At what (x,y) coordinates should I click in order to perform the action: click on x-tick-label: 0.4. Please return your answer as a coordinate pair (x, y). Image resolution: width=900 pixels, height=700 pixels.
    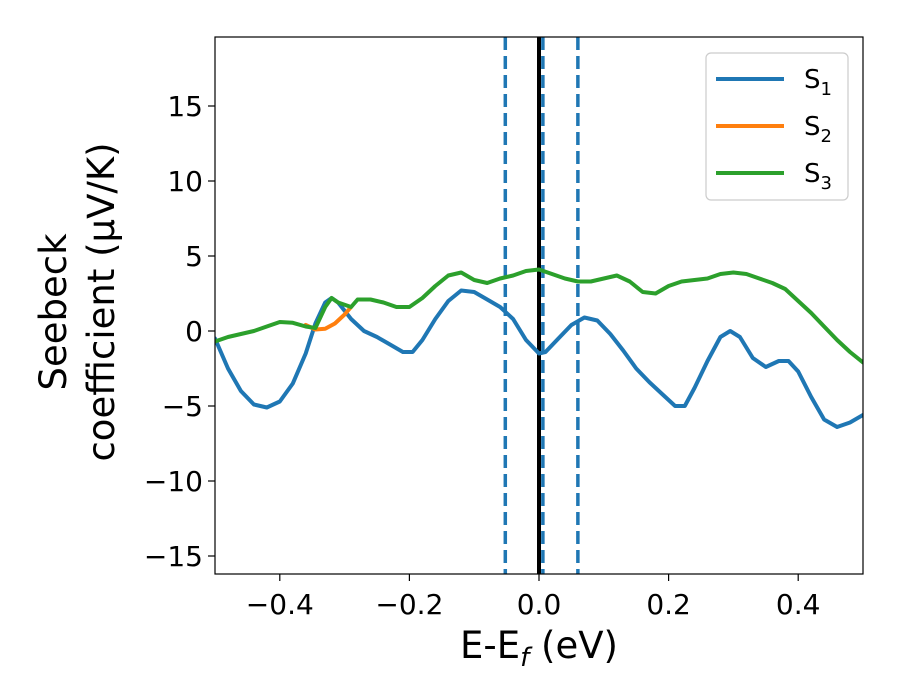
    Looking at the image, I should click on (798, 604).